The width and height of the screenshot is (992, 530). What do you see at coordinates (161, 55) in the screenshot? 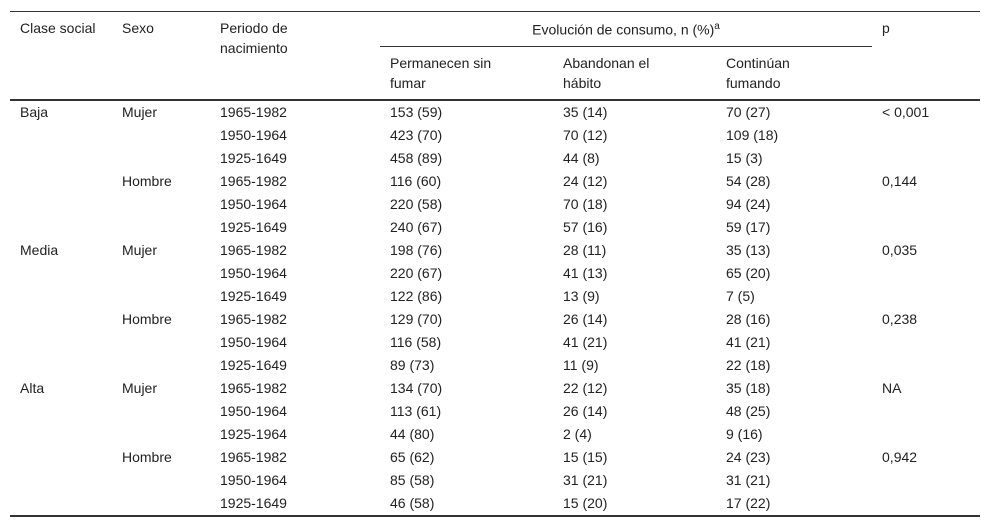
I see `header-cell: Sexo` at bounding box center [161, 55].